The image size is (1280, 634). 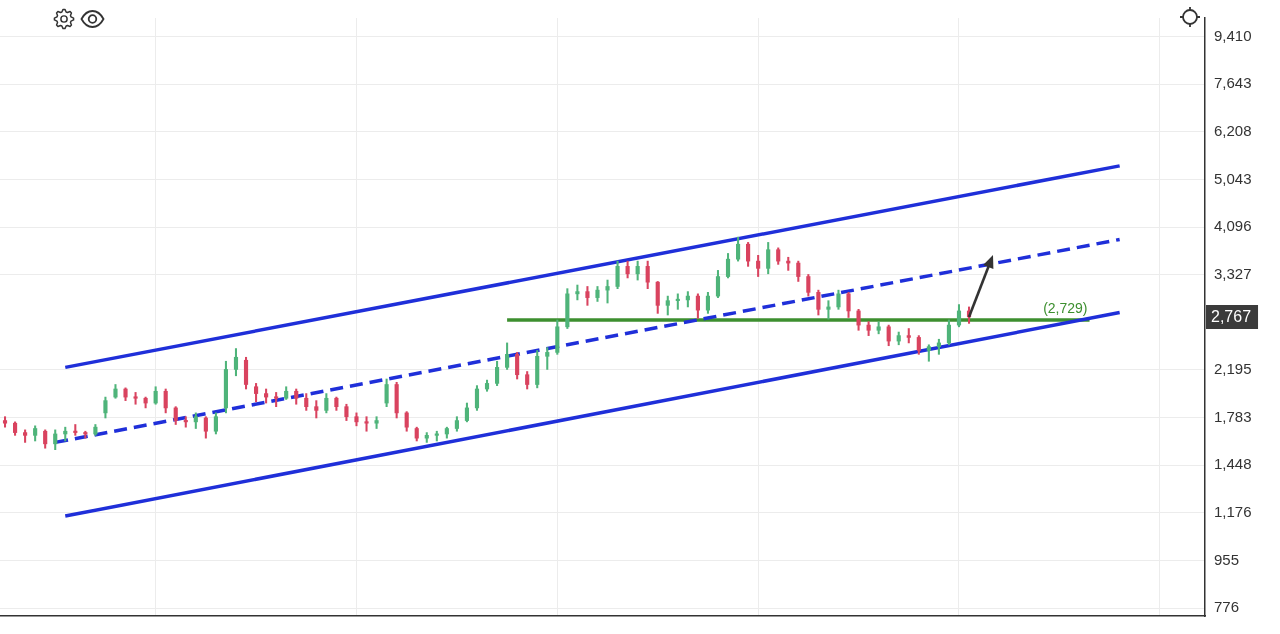 I want to click on y-tick-label: 955, so click(x=1227, y=559).